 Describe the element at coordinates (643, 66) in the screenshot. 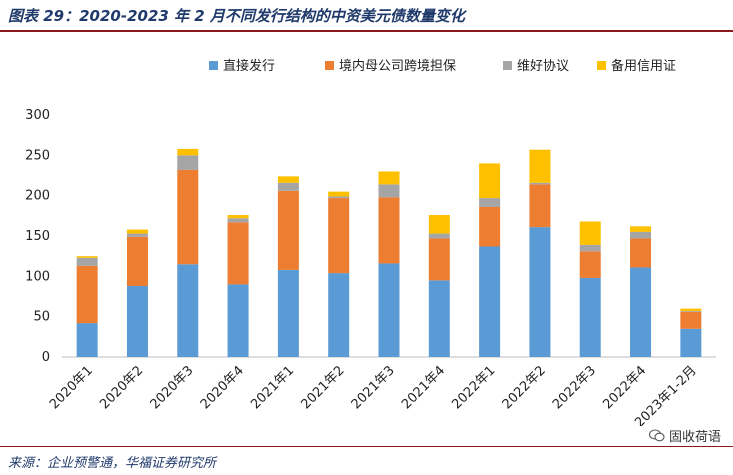

I see `legend-label: 备用信用证` at that location.